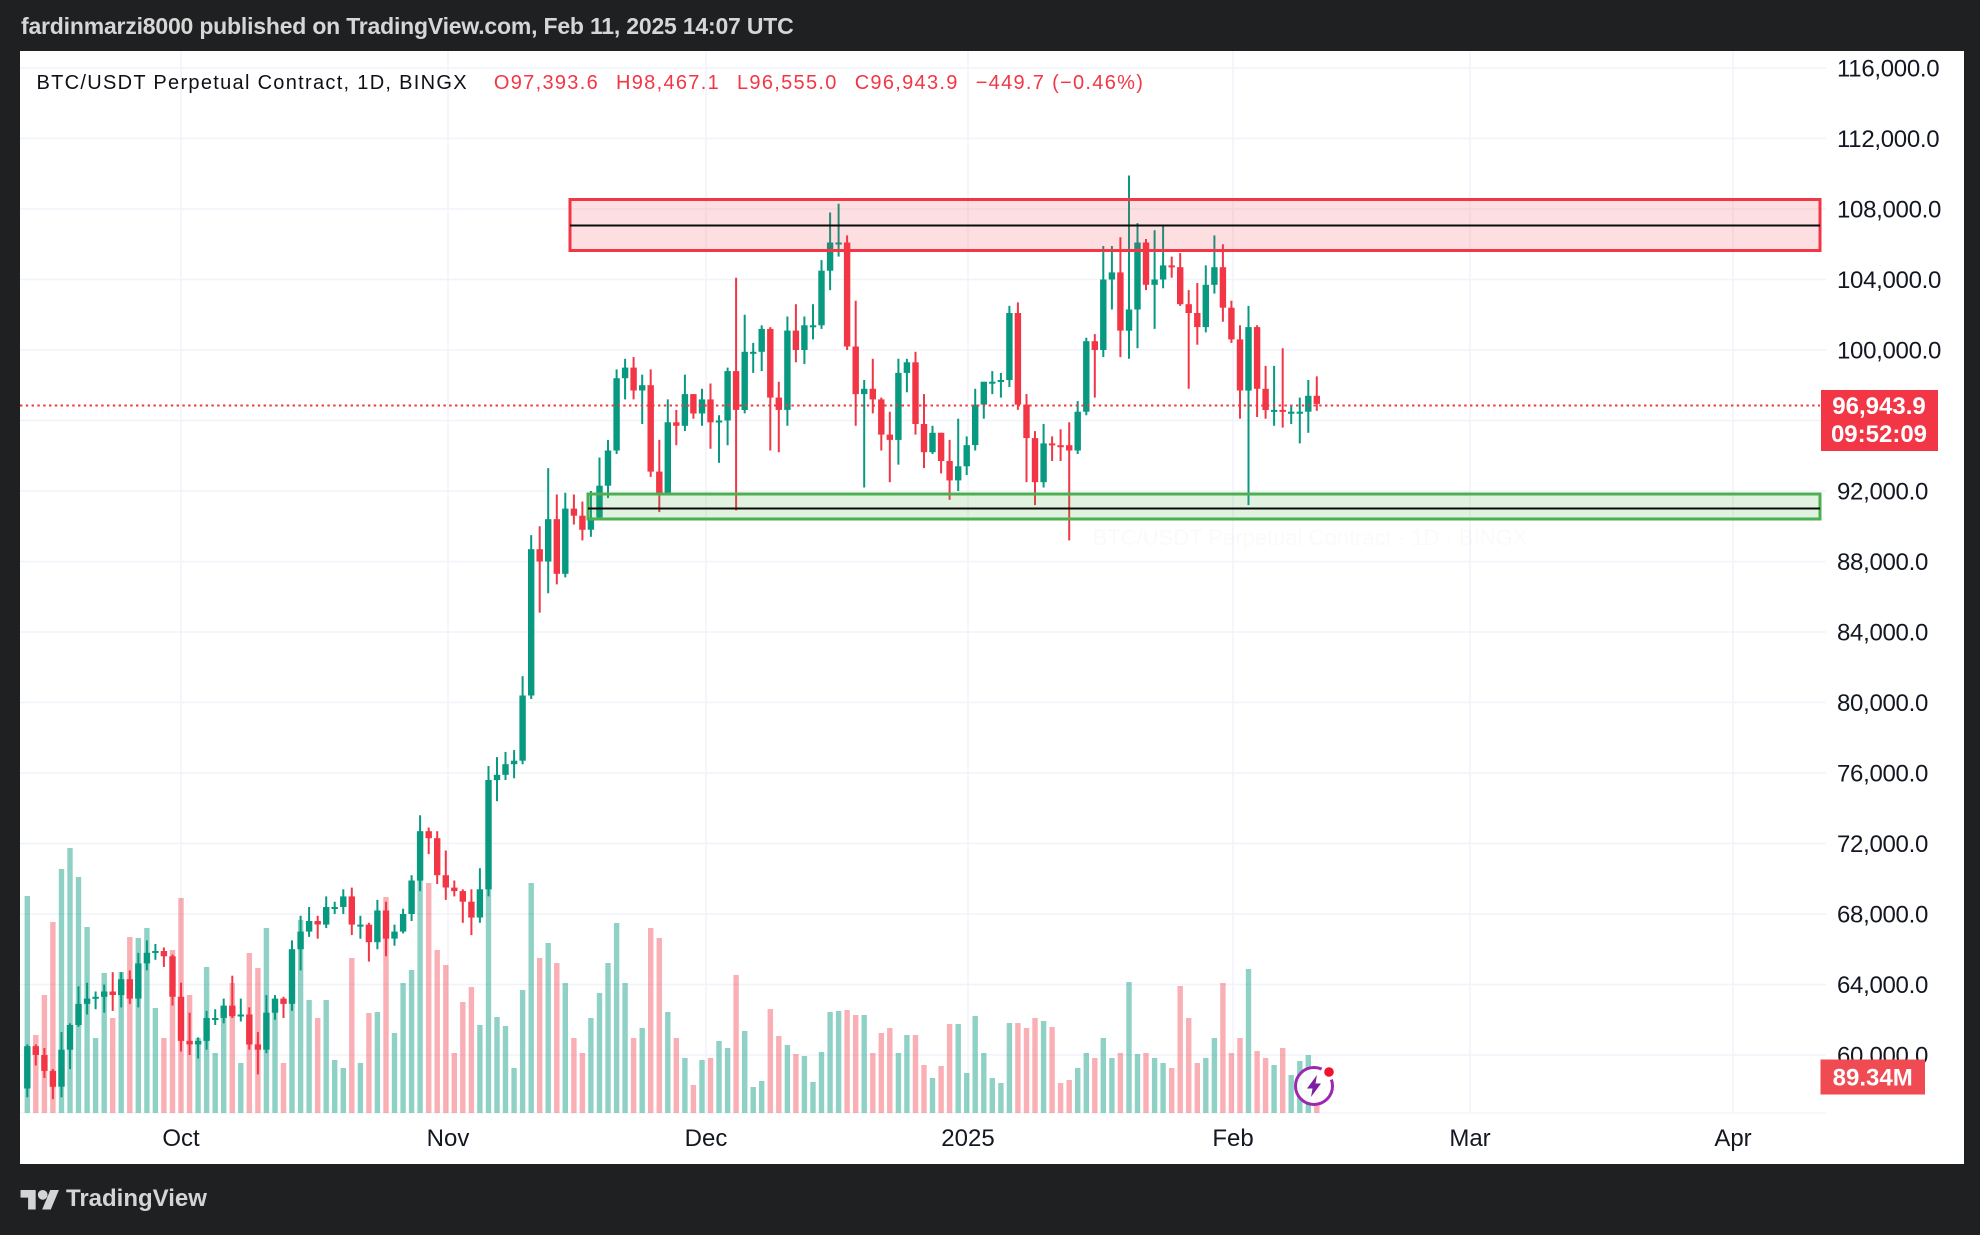 This screenshot has height=1235, width=1980. I want to click on svg-text:BTC/USDT Perpetual Contract ·: BTC/USDT Perpetual Contract · 1D · BINGX, so click(1310, 537).